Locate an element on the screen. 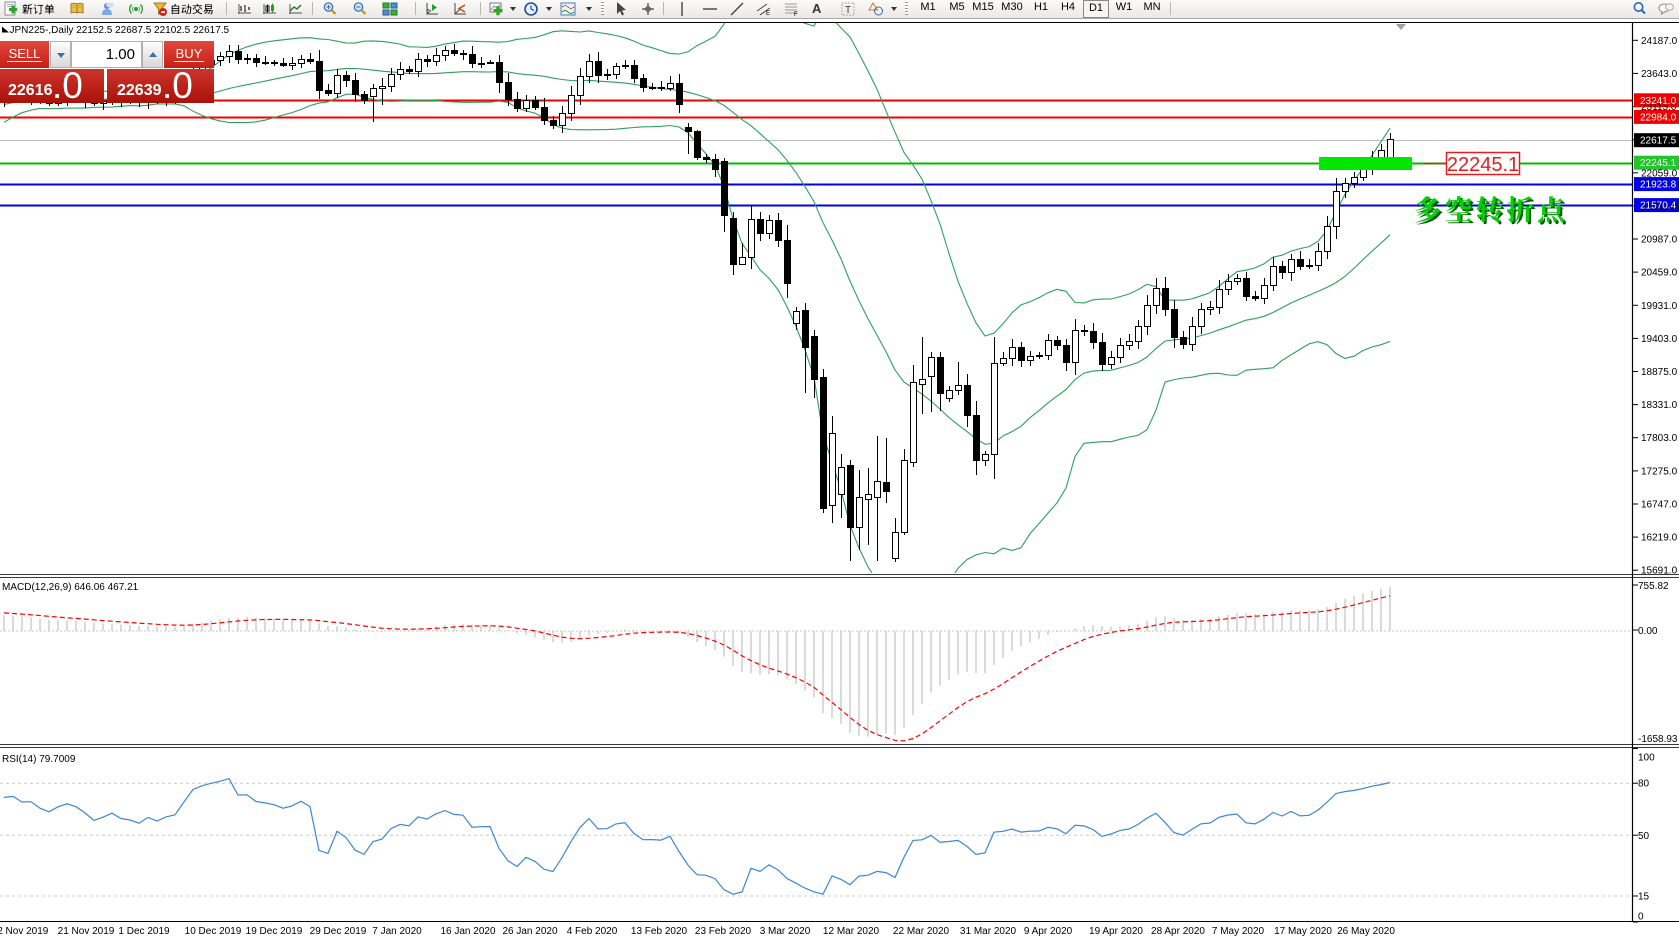 This screenshot has height=941, width=1679. svg-text: 0 is located at coordinates (1641, 917).